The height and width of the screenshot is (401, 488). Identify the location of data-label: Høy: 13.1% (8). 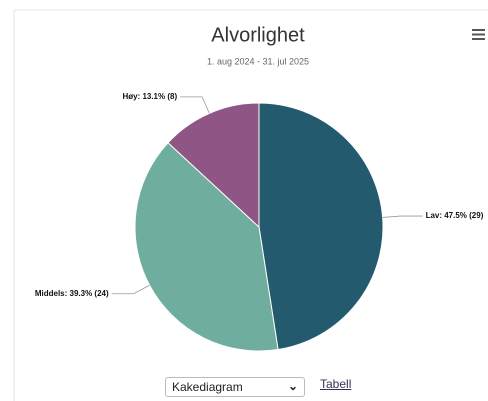
(149, 96).